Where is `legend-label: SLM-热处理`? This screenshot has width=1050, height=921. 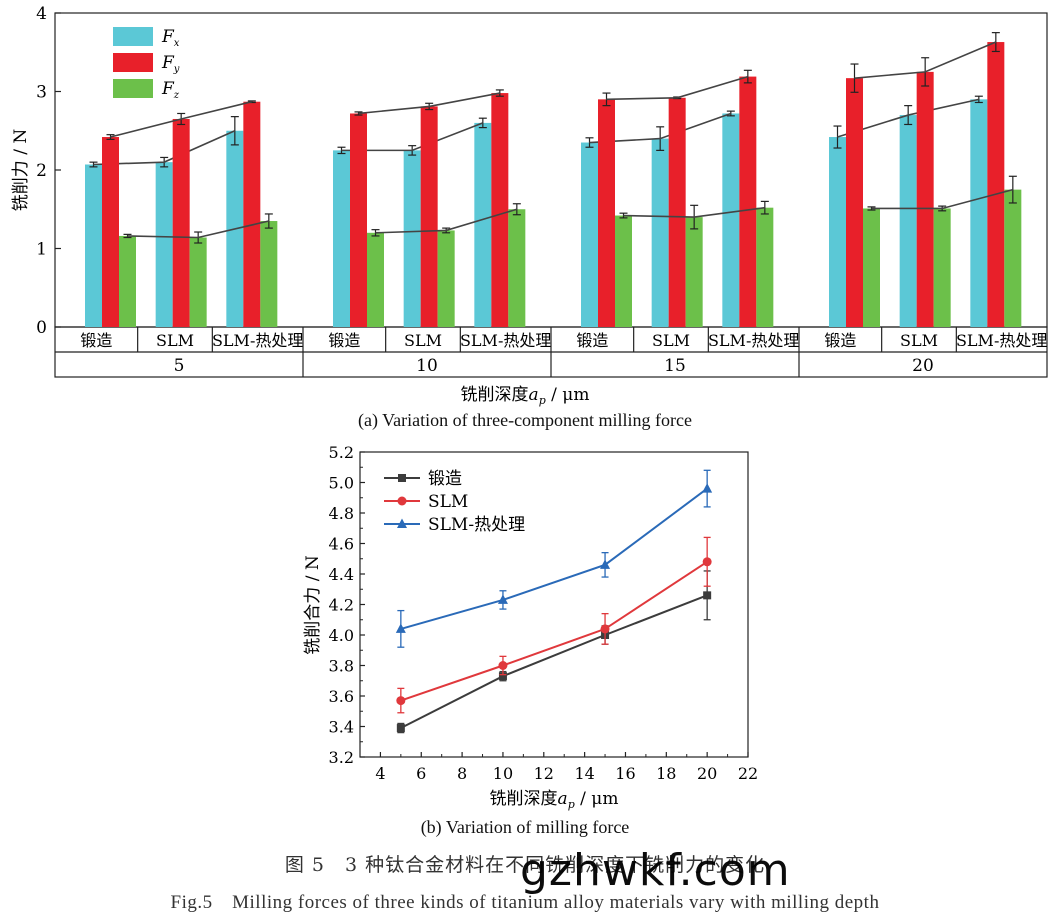 legend-label: SLM-热处理 is located at coordinates (476, 525).